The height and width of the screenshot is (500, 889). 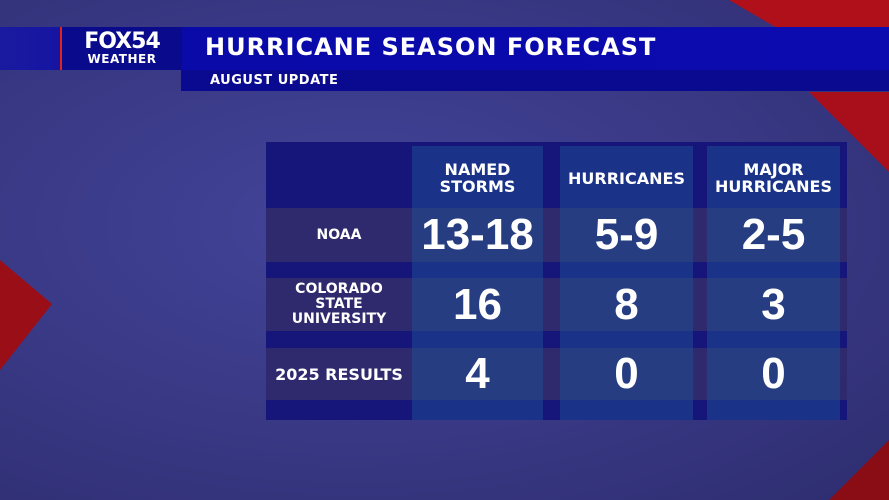 I want to click on value-cell: 16, so click(x=477, y=304).